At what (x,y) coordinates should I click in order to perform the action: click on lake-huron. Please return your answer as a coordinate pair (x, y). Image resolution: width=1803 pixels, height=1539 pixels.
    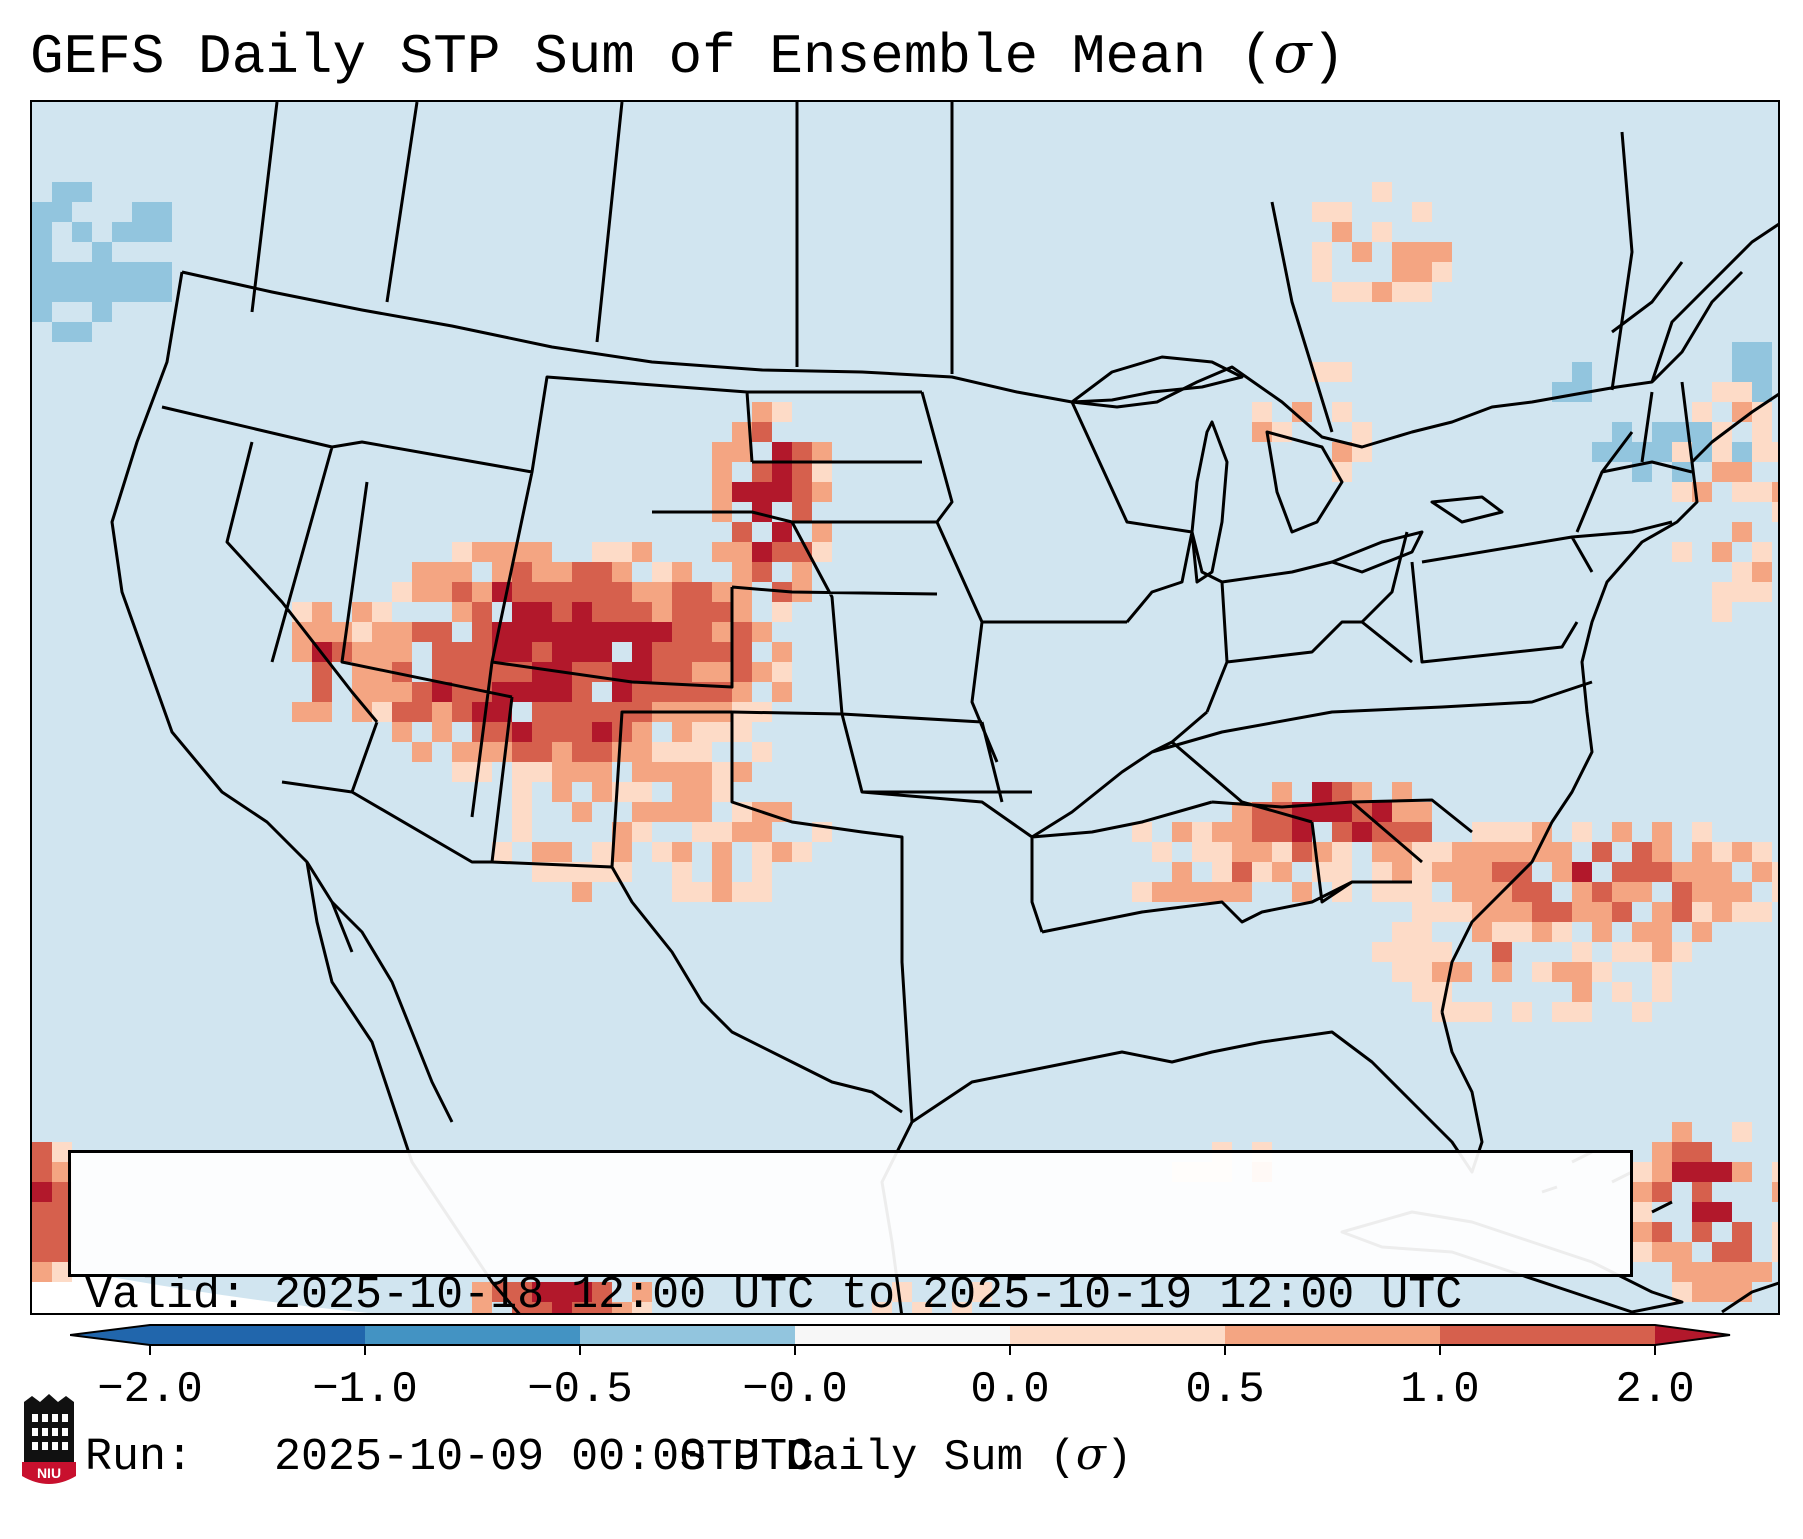
    Looking at the image, I should click on (1304, 482).